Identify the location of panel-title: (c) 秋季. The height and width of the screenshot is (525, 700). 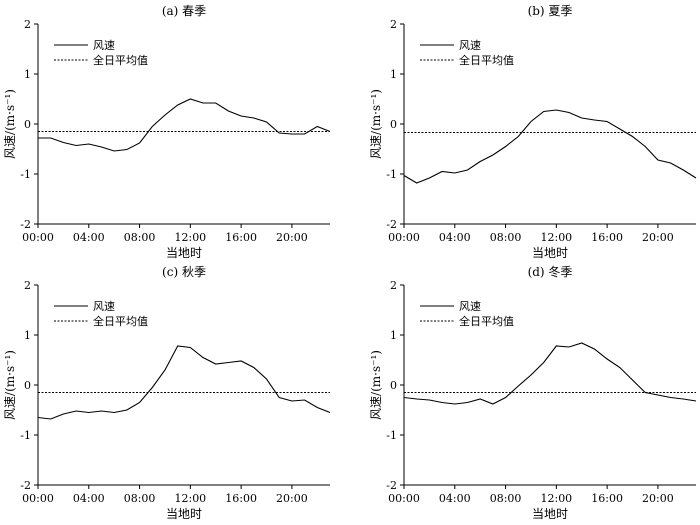
(184, 272).